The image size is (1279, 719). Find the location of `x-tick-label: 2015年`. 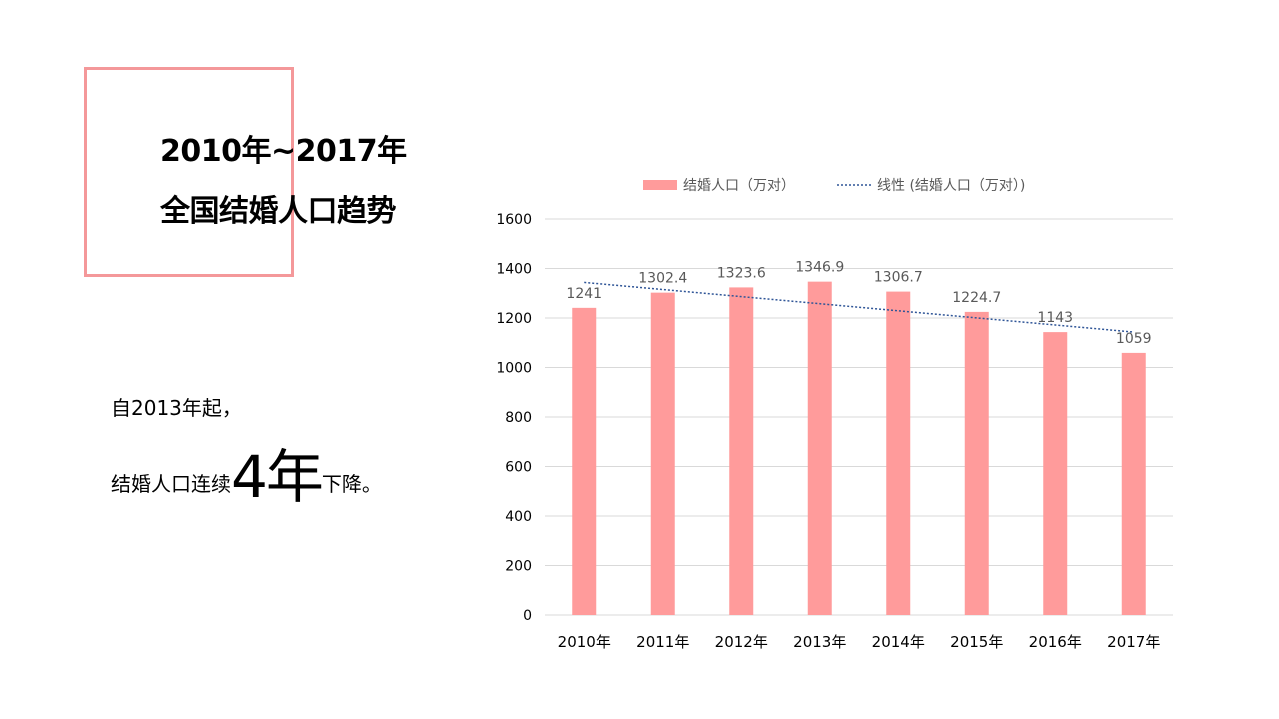

x-tick-label: 2015年 is located at coordinates (976, 642).